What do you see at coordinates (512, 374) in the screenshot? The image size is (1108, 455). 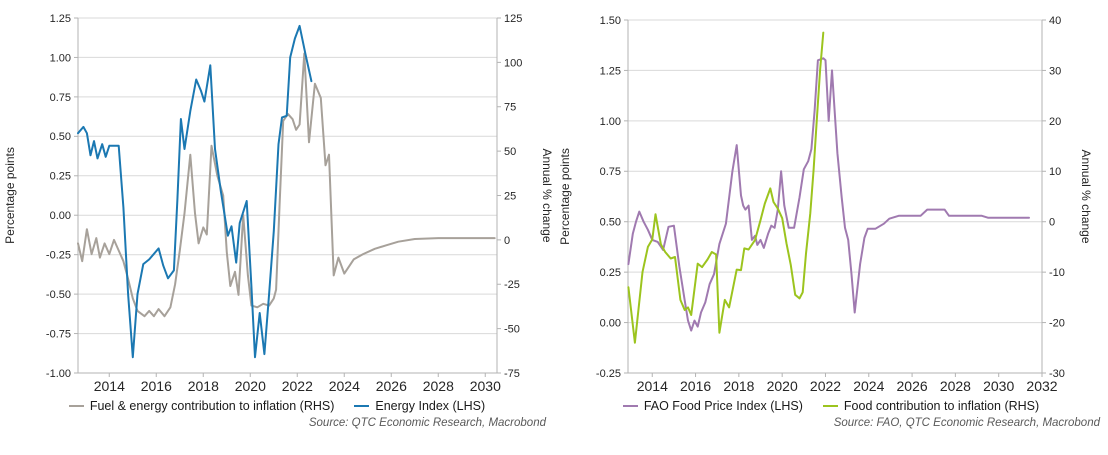 I see `right-axis-tick-label: -75` at bounding box center [512, 374].